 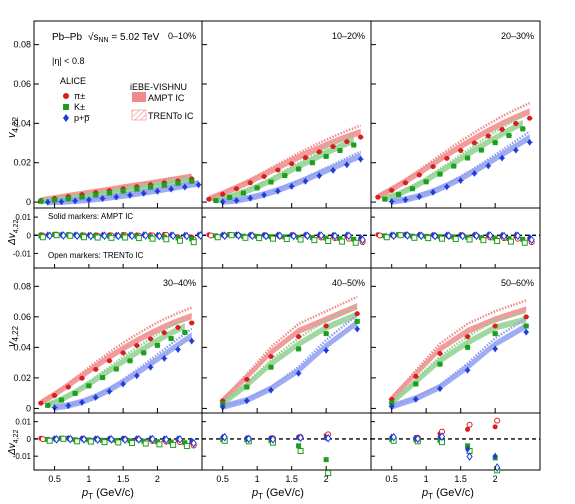 I want to click on y-tick-label: 0.04, so click(x=22, y=347).